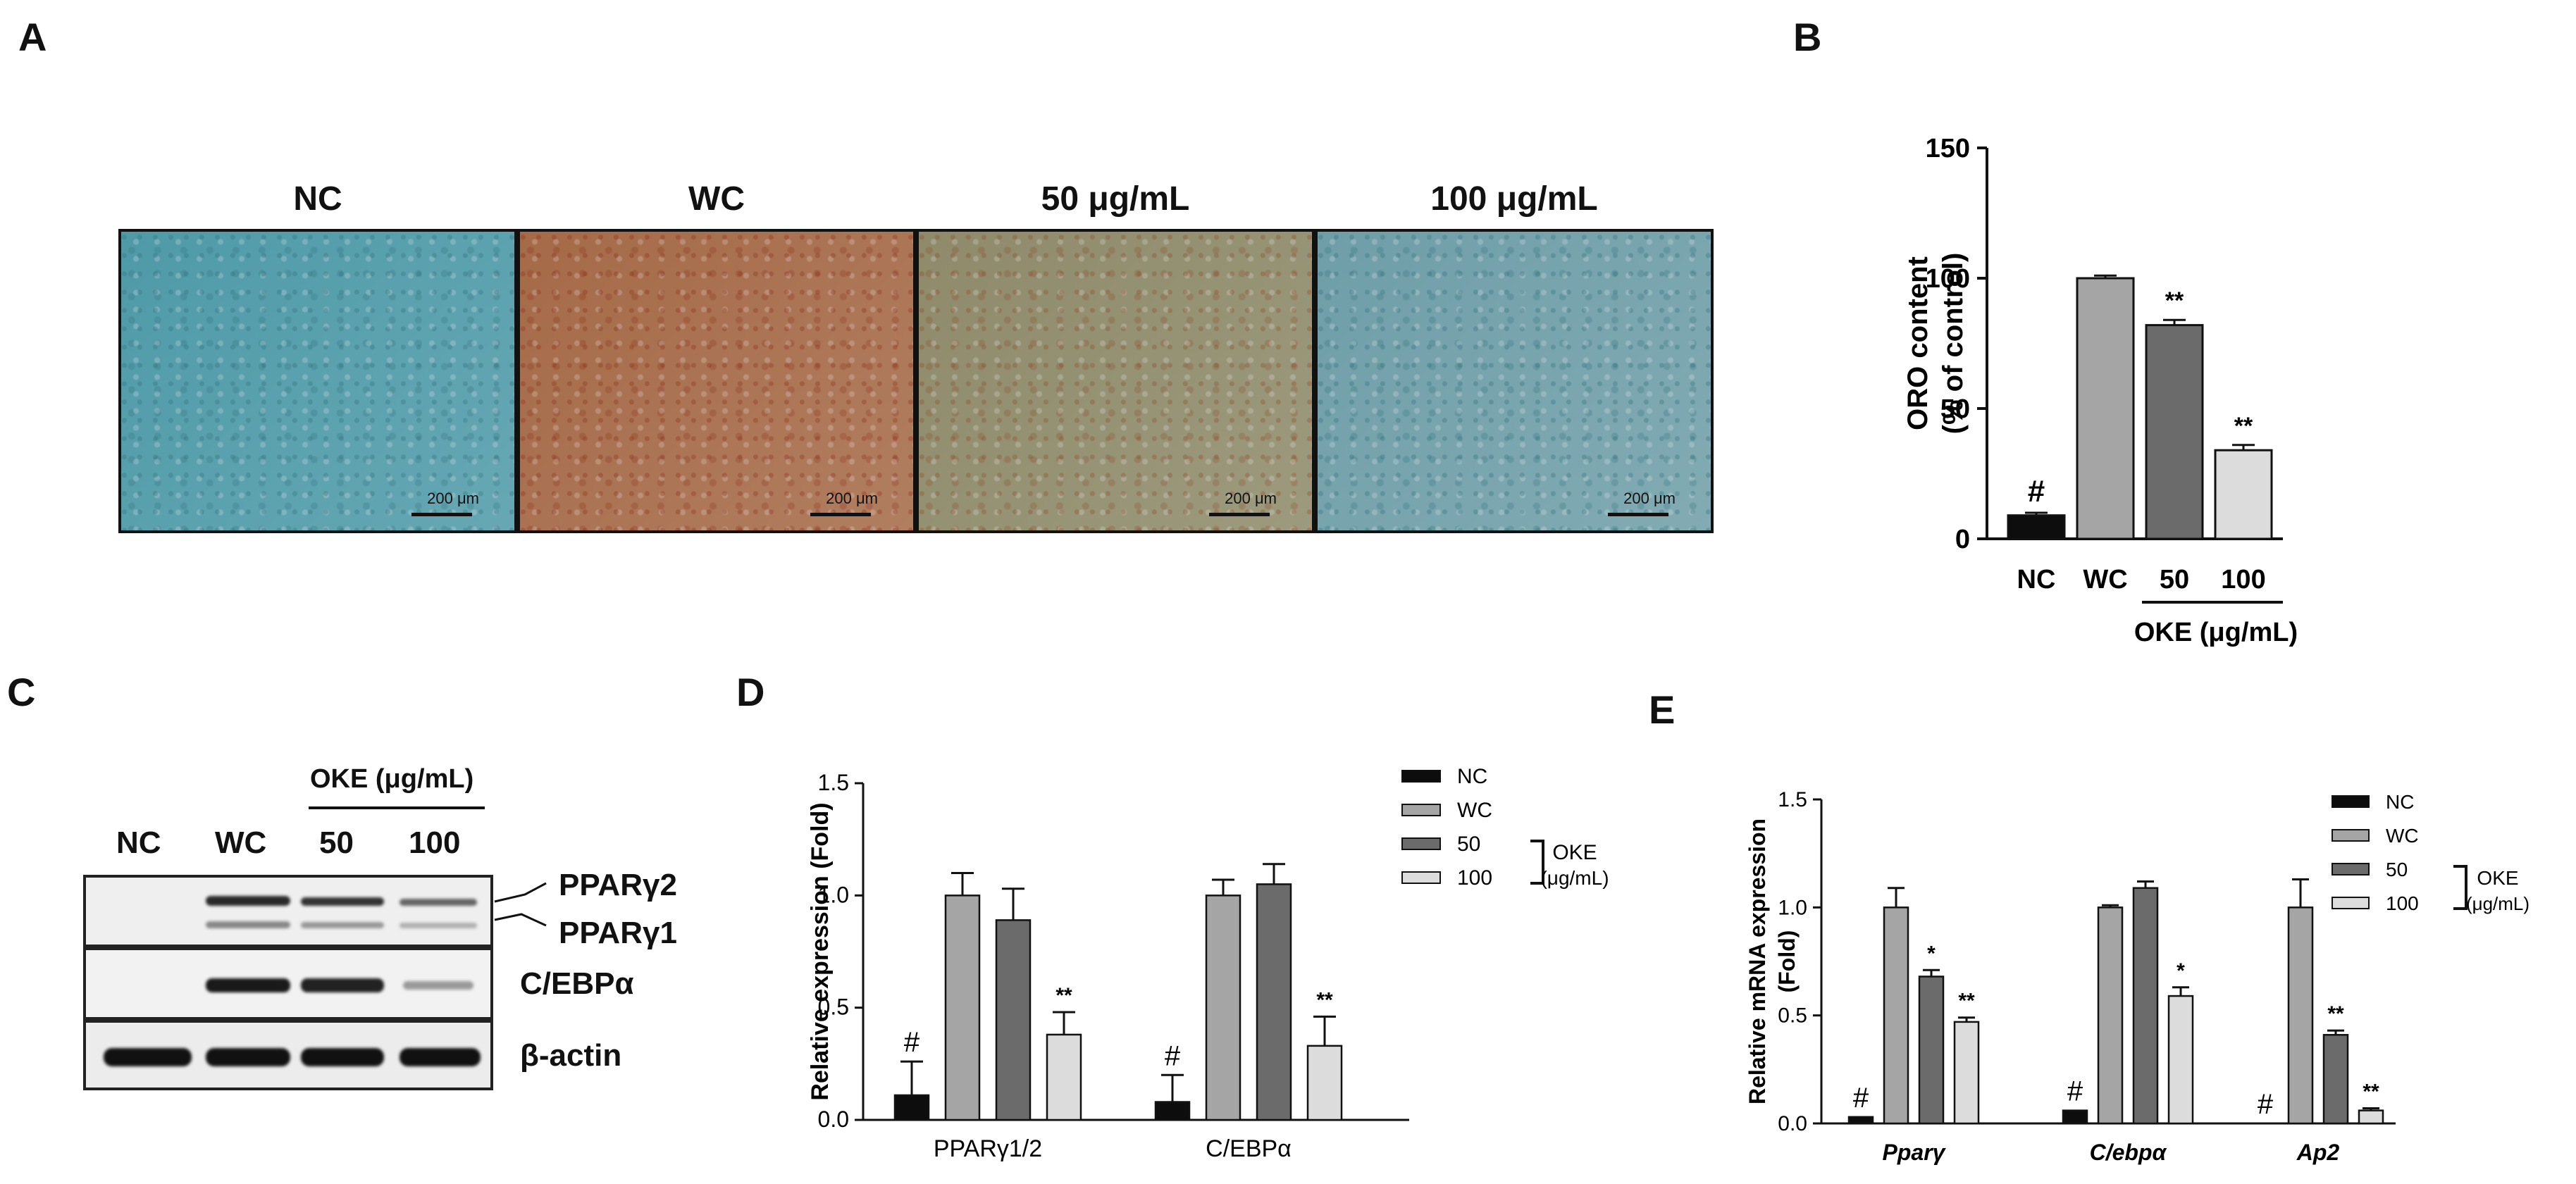 The image size is (2576, 1184). Describe the element at coordinates (1787, 961) in the screenshot. I see `y-axis-label: (Fold)` at that location.